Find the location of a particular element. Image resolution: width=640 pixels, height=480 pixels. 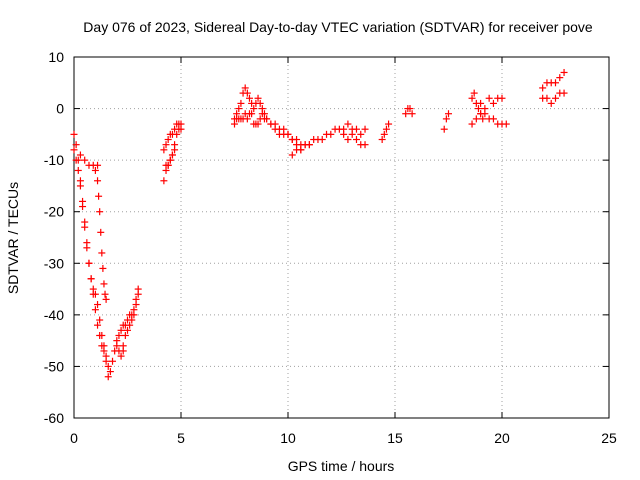

y-tick-label: 10 is located at coordinates (56, 57).